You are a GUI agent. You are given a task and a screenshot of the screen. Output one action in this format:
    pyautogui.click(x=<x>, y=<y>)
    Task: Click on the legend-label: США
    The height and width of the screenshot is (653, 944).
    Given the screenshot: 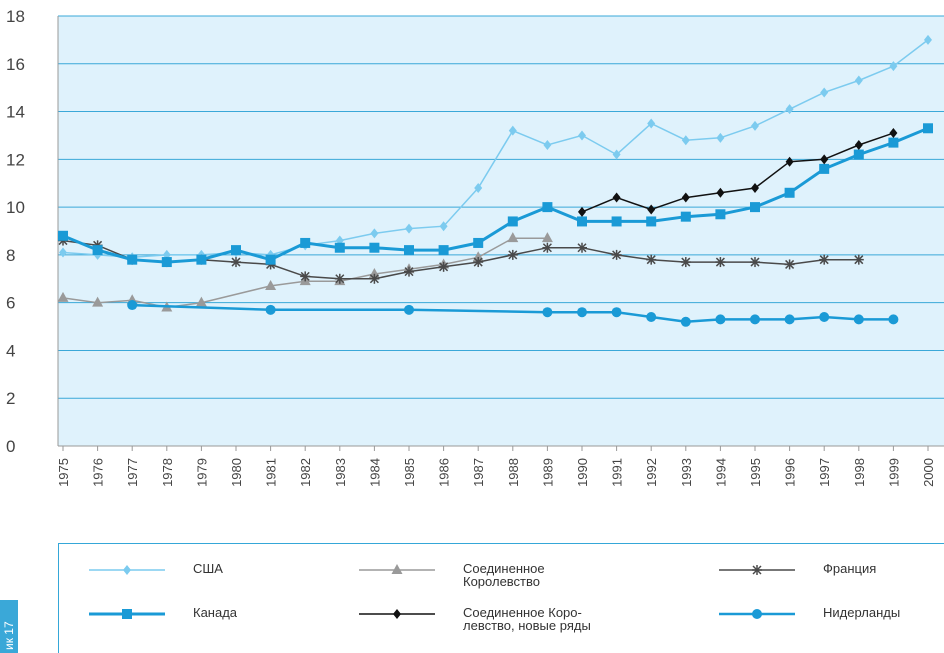 What is the action you would take?
    pyautogui.click(x=208, y=568)
    